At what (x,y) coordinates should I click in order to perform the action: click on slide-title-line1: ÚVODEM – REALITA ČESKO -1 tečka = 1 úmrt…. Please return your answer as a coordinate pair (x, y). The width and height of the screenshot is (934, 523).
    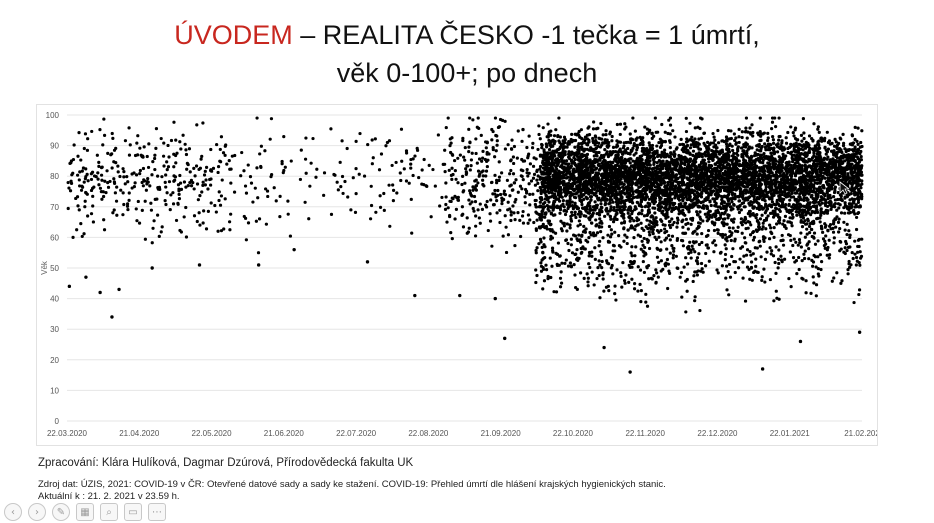
    Looking at the image, I should click on (467, 35).